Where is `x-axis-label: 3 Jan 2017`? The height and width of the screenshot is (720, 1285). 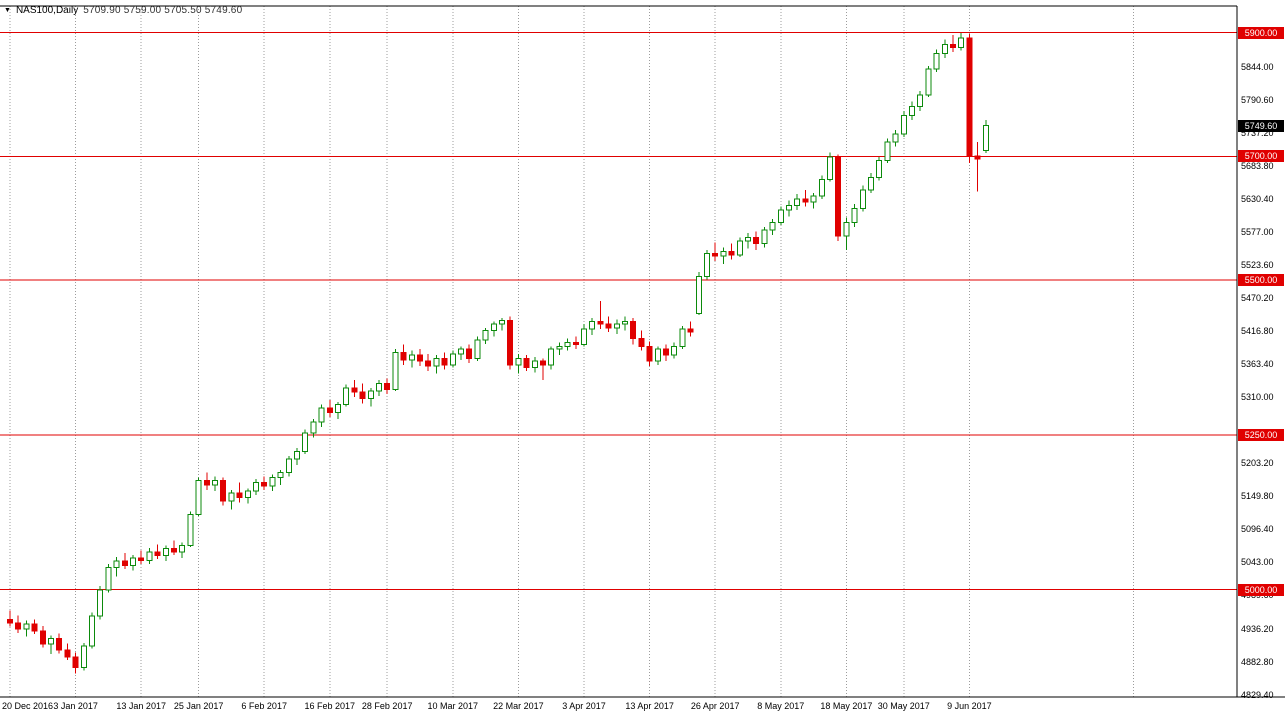
x-axis-label: 3 Jan 2017 is located at coordinates (75, 706).